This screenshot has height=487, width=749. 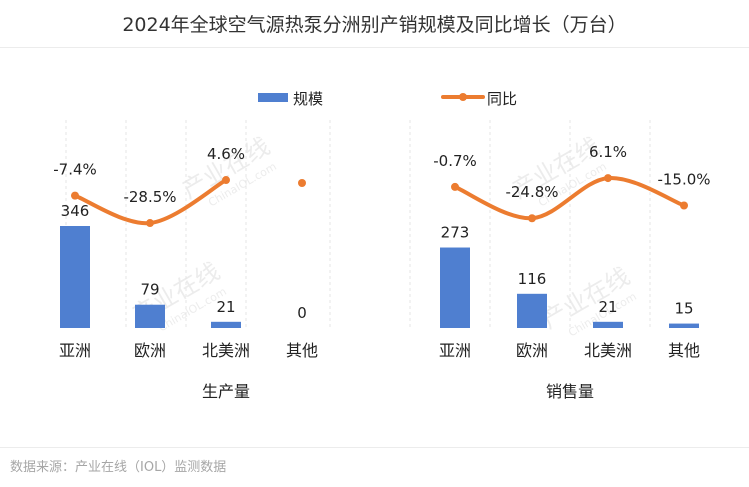 I want to click on legend-bar-swatch, so click(x=273, y=97).